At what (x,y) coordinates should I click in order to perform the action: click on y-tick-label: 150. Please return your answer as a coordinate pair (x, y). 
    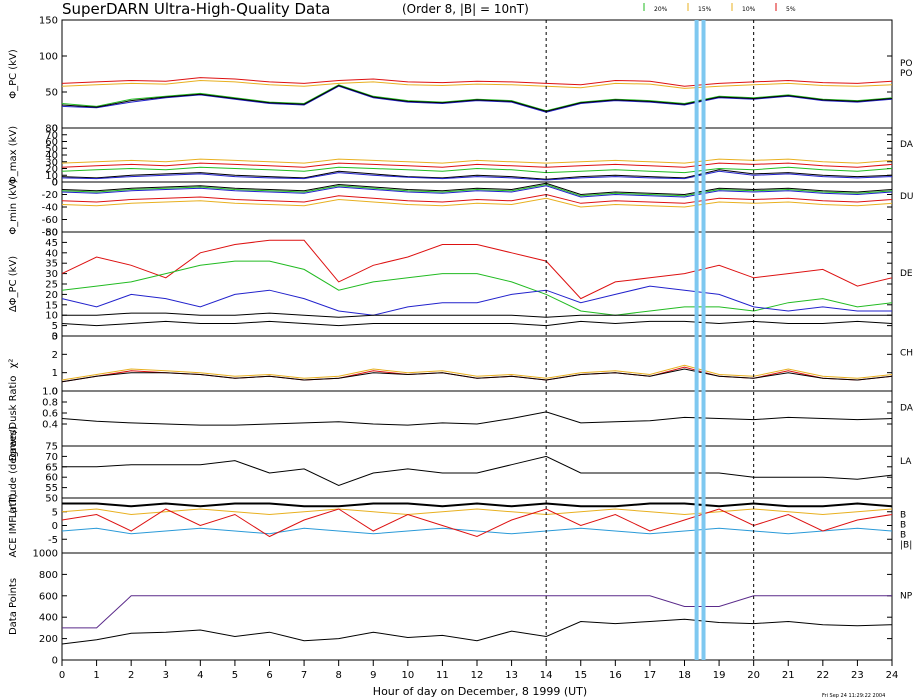
    Looking at the image, I should click on (48, 21).